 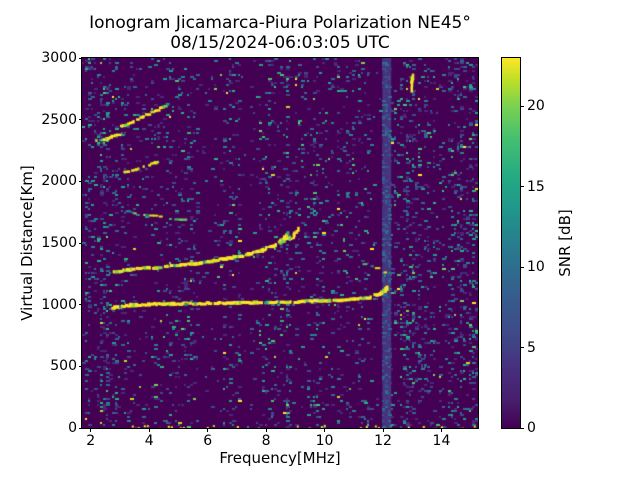 What do you see at coordinates (280, 43) in the screenshot?
I see `chart-subtitle: 08/15/2024-06:03:05 UTC` at bounding box center [280, 43].